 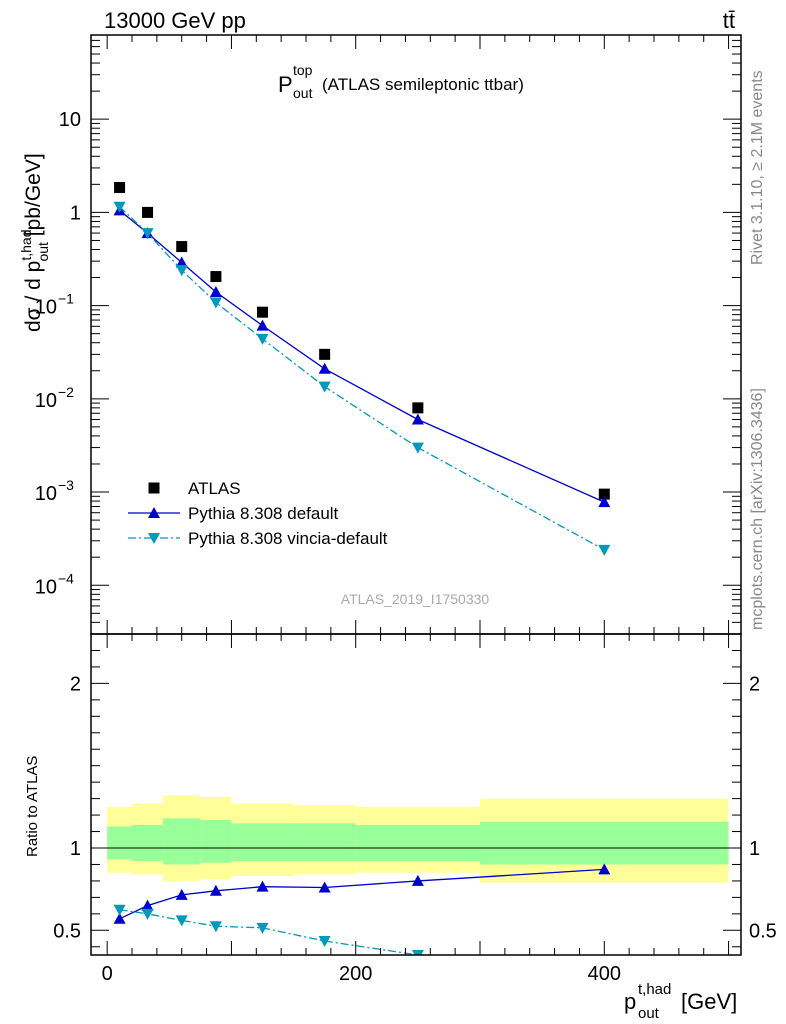 What do you see at coordinates (75, 213) in the screenshot?
I see `main-ytick-label-1: 1` at bounding box center [75, 213].